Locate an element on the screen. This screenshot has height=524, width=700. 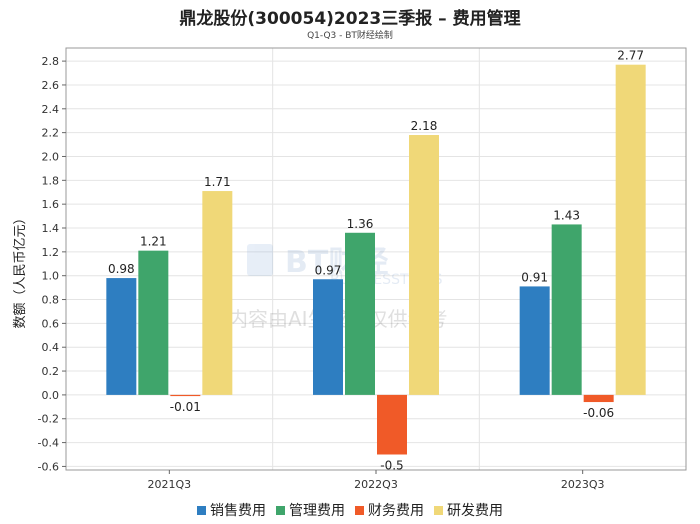
x-tick-label: 2023Q3 is located at coordinates (583, 484).